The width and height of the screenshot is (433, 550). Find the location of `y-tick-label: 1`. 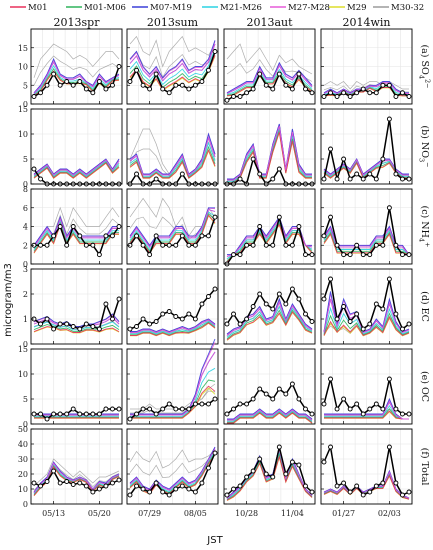

y-tick-label: 1 is located at coordinates (25, 319).